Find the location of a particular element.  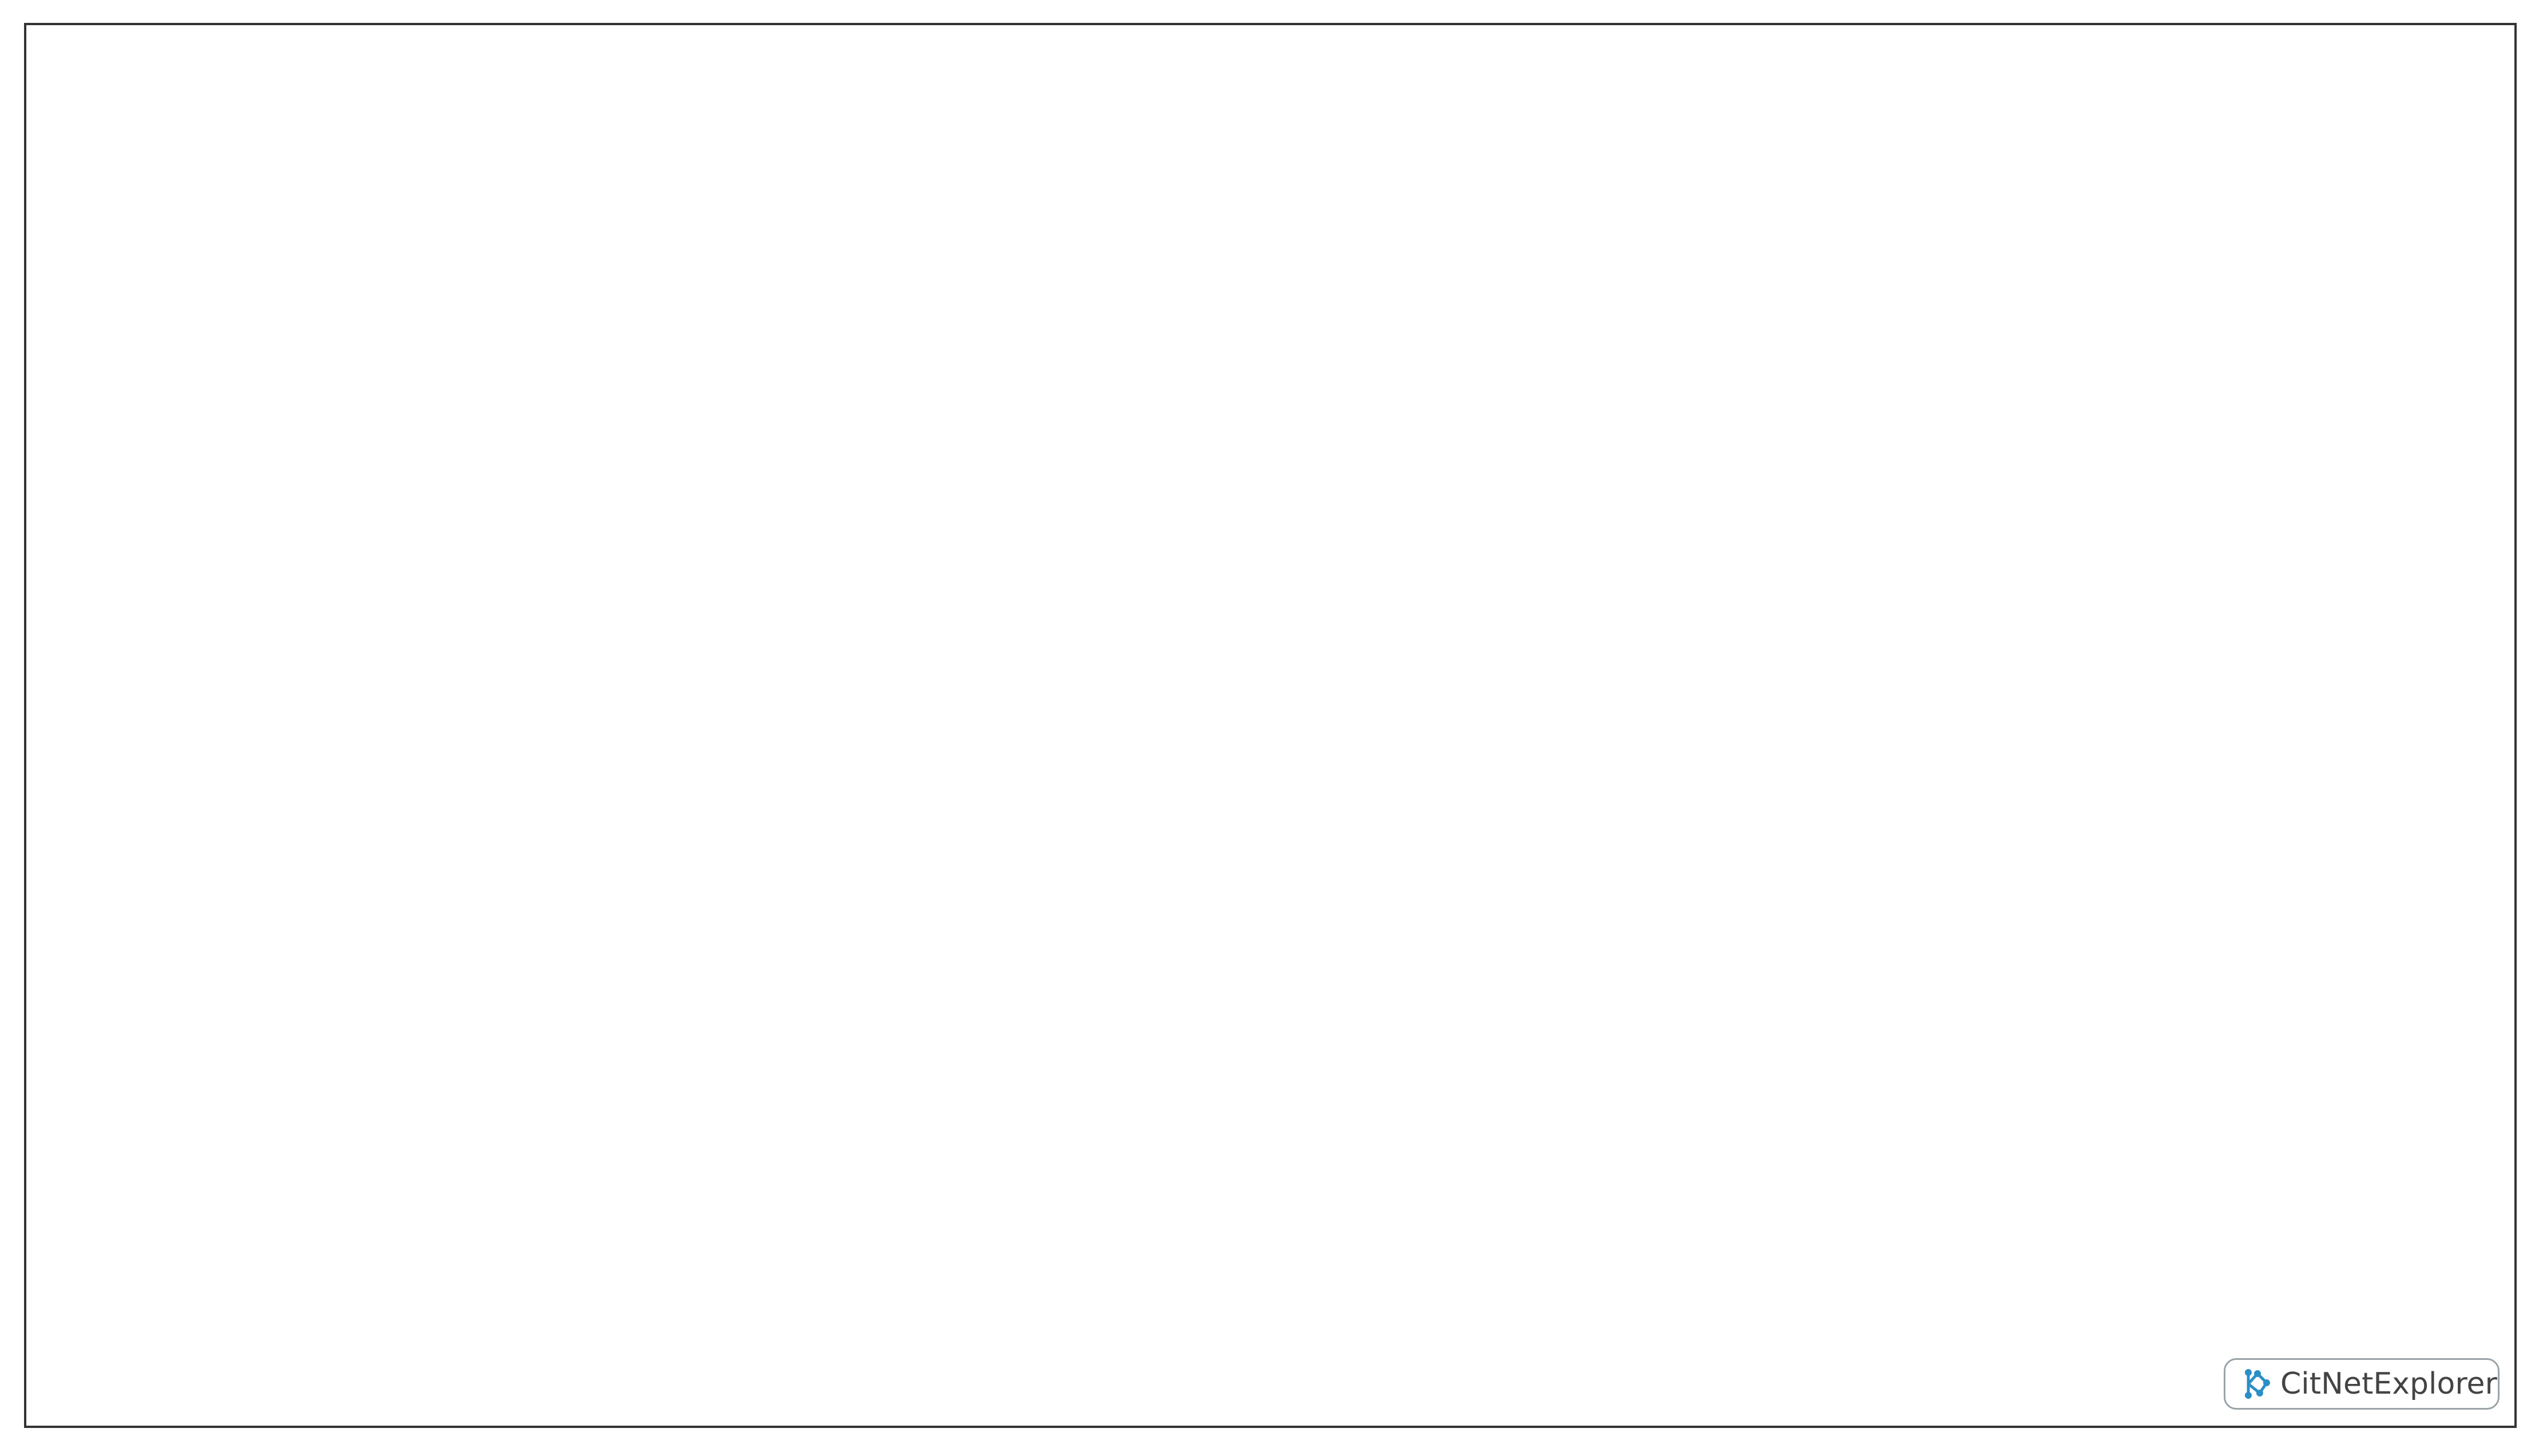

citnetexplorer-logo-icon is located at coordinates (2257, 1384).